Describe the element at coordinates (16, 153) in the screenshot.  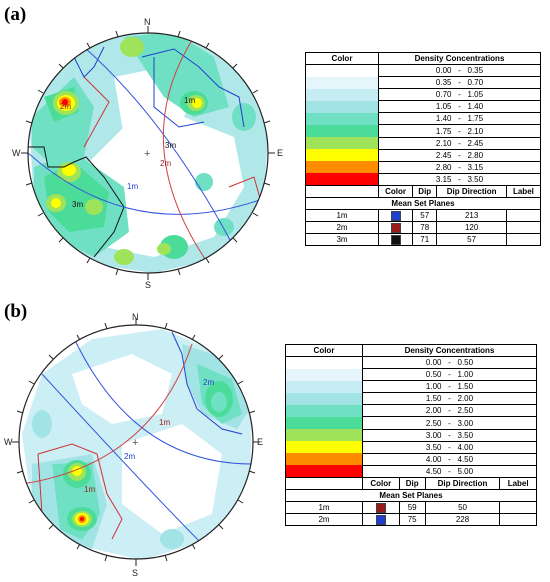
I see `west-label-a: W` at that location.